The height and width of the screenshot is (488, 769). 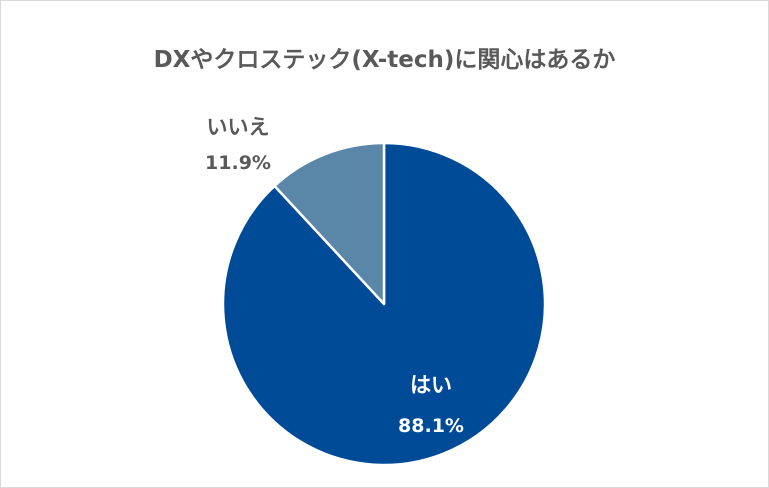 I want to click on slice-value-label: 11.9%, so click(x=238, y=163).